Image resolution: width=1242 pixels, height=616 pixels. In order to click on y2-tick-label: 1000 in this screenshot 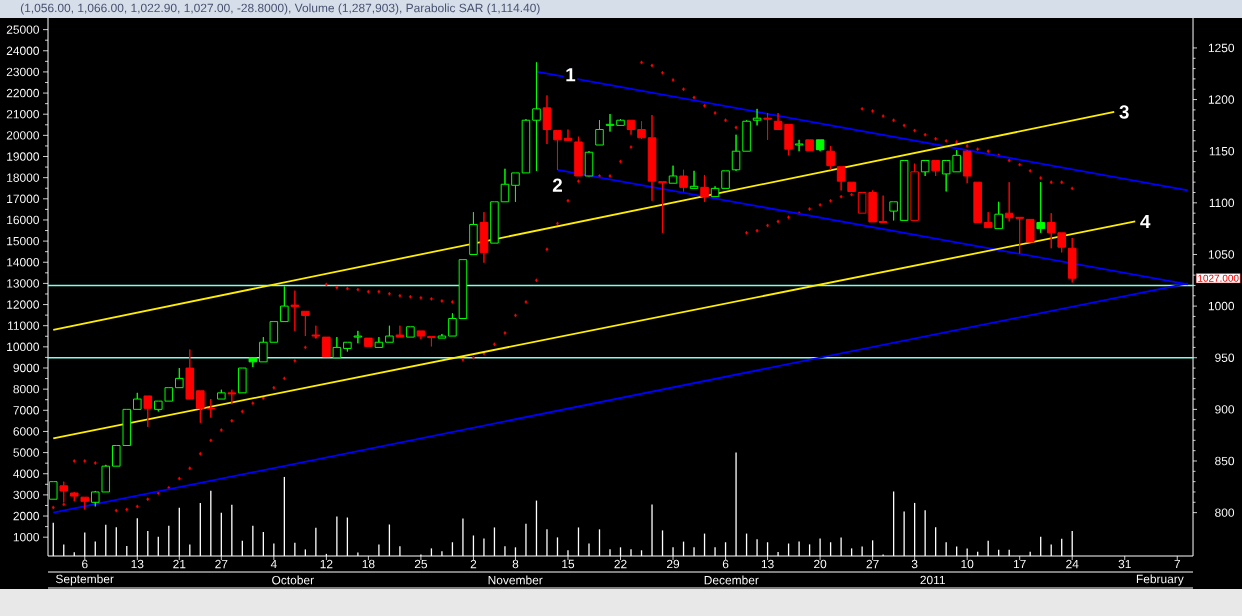, I will do `click(26, 537)`.